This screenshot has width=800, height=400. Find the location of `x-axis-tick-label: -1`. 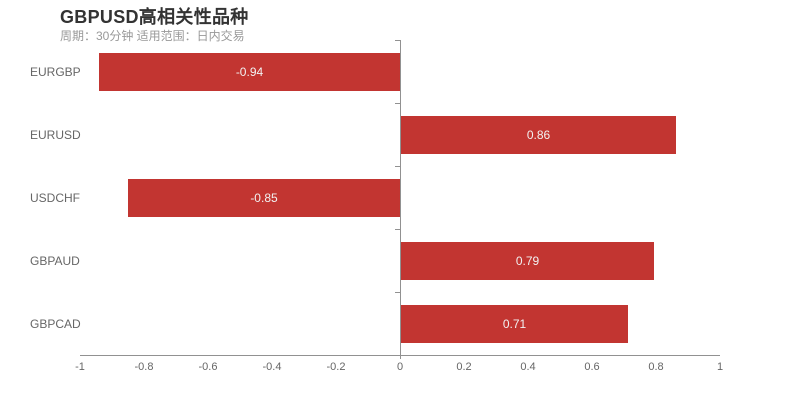

x-axis-tick-label: -1 is located at coordinates (80, 367).